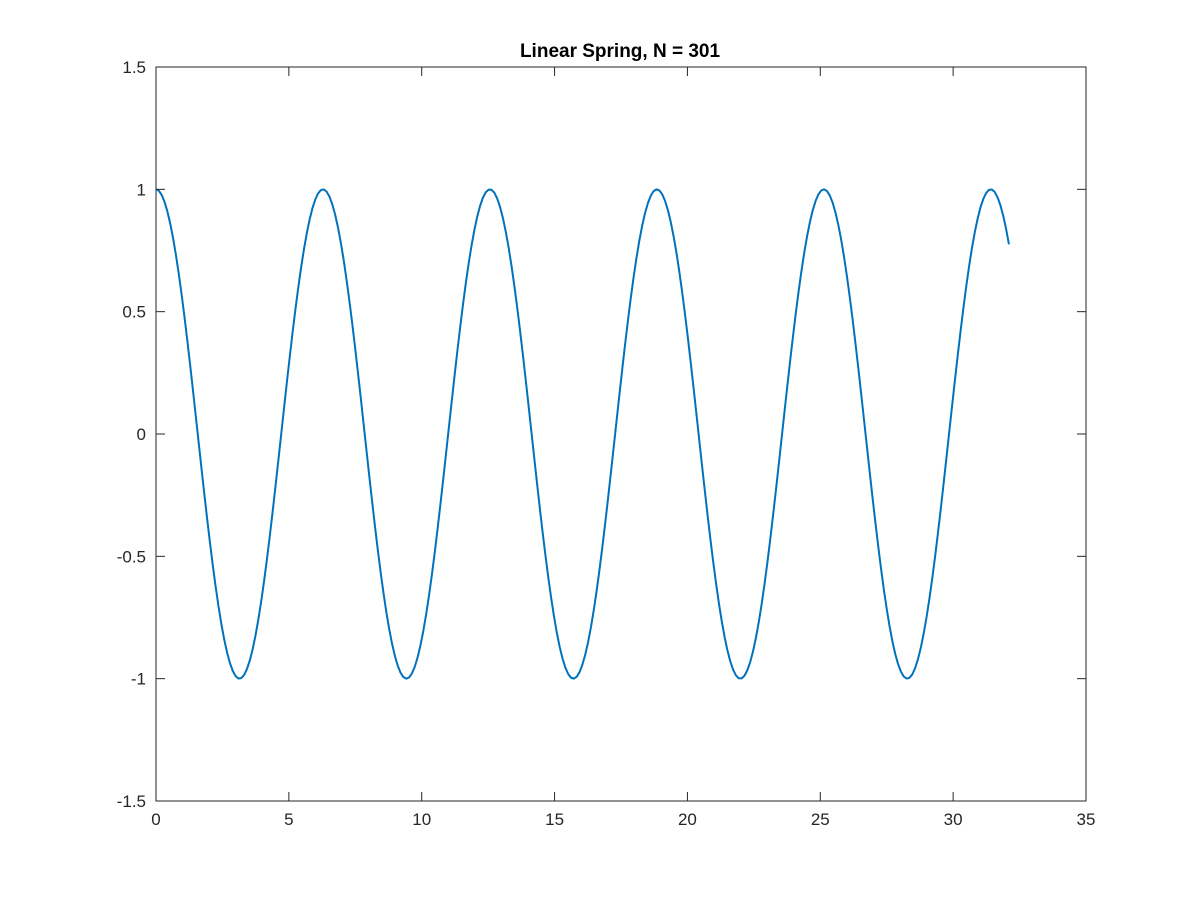 The width and height of the screenshot is (1200, 900). What do you see at coordinates (134, 312) in the screenshot?
I see `y-tick-label: 0.5` at bounding box center [134, 312].